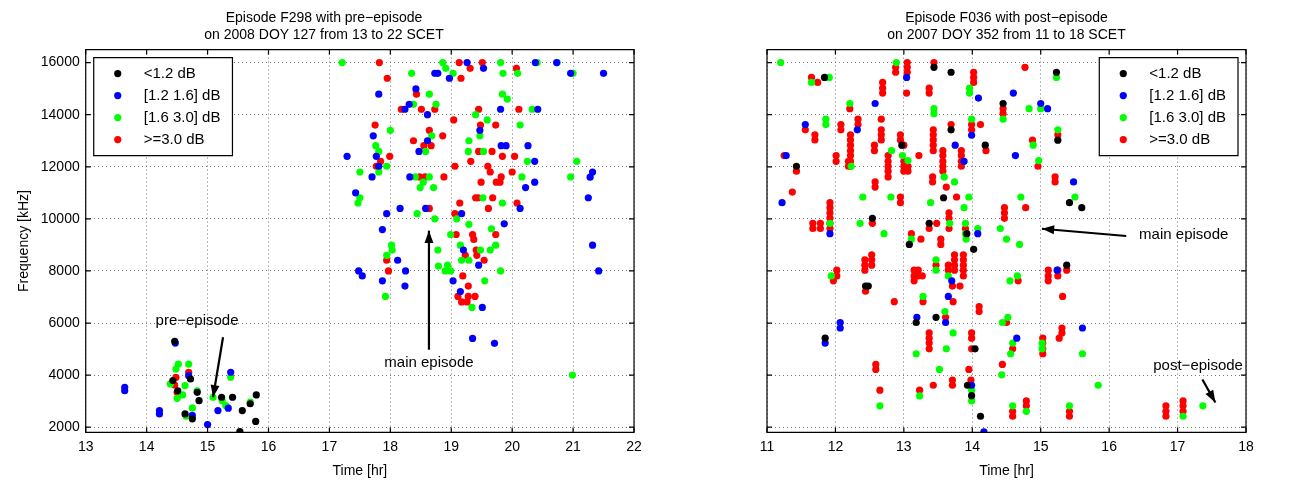 This screenshot has height=490, width=1299. Describe the element at coordinates (60, 113) in the screenshot. I see `y-tick-label: 14000` at that location.